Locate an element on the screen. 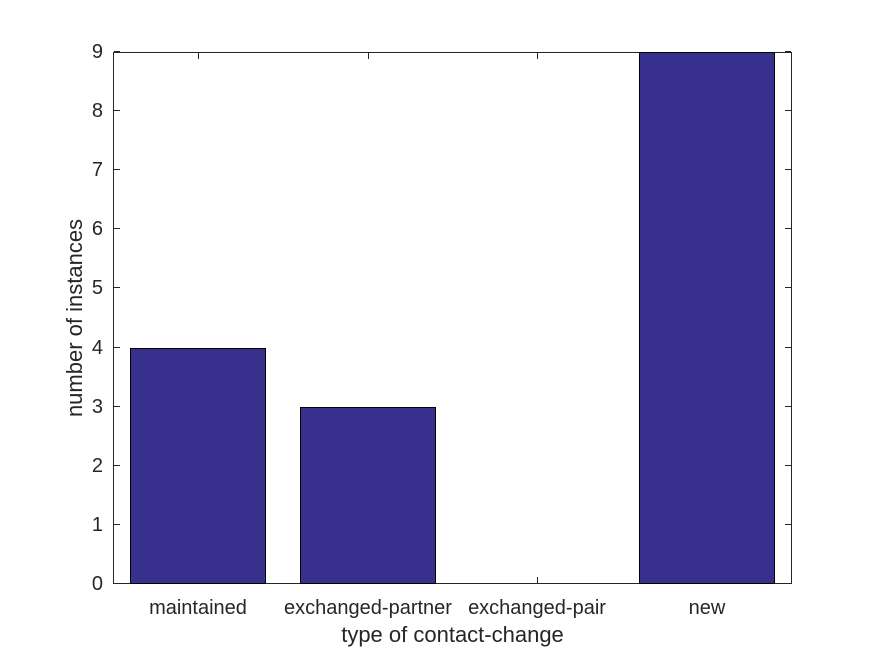 The height and width of the screenshot is (656, 875). y-tick-label: 0 is located at coordinates (97, 584).